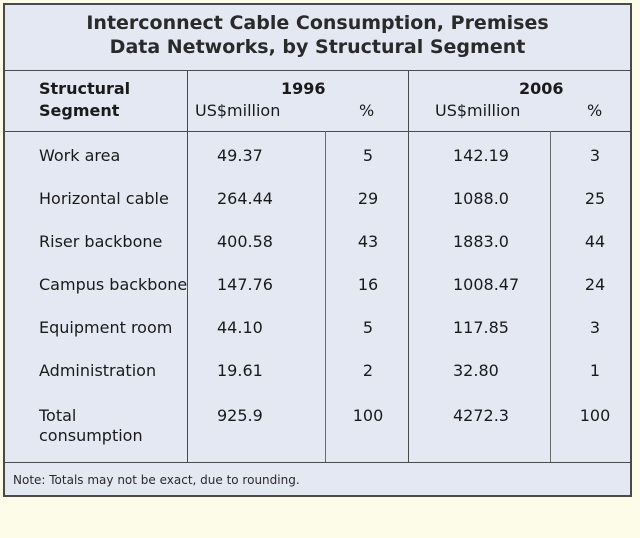 This screenshot has width=640, height=538. Describe the element at coordinates (481, 198) in the screenshot. I see `usd-2006-cell: 1088.0` at that location.